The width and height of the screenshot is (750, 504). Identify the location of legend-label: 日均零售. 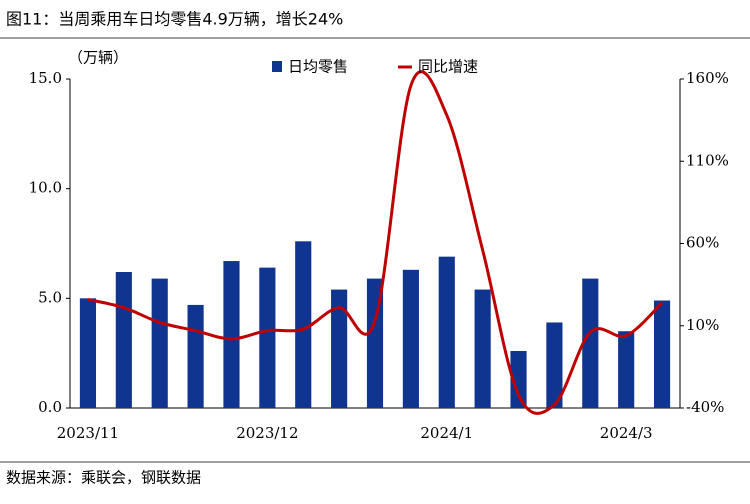
(318, 67).